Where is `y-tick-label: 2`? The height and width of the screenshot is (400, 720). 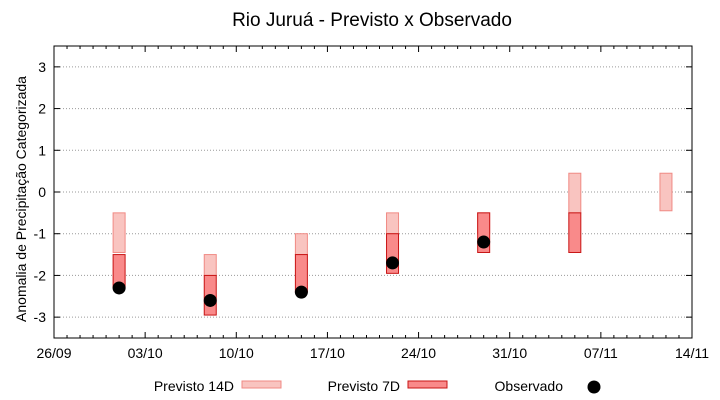
y-tick-label: 2 is located at coordinates (42, 109).